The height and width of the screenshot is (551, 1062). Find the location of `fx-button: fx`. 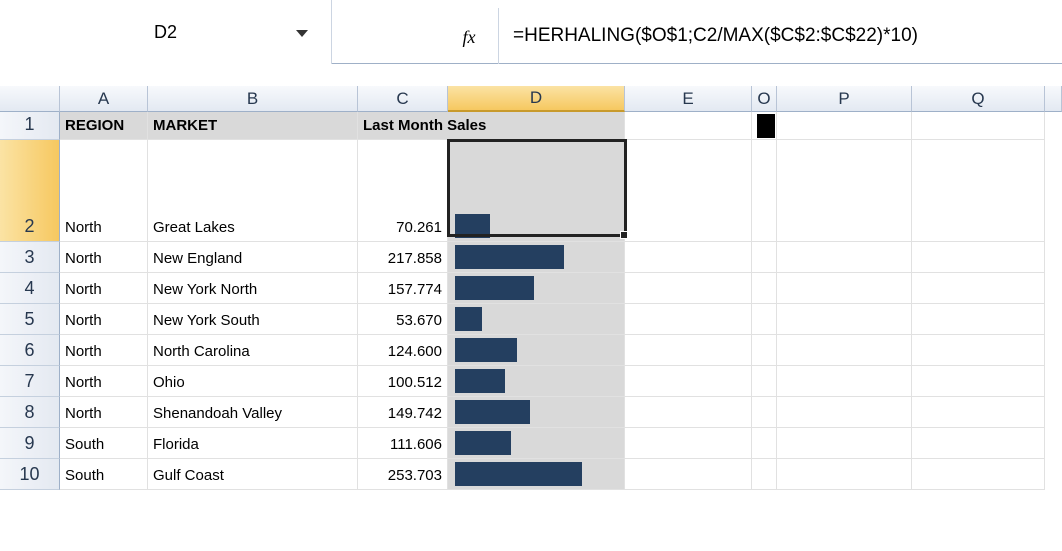

fx-button: fx is located at coordinates (469, 36).